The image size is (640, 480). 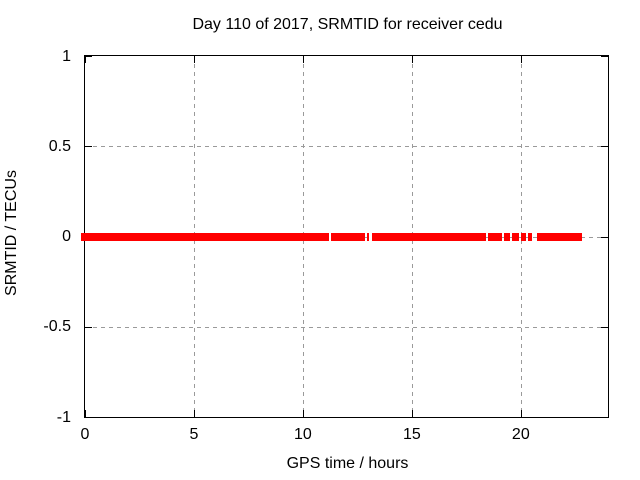 I want to click on y-tick-label: 0.5, so click(x=59, y=146).